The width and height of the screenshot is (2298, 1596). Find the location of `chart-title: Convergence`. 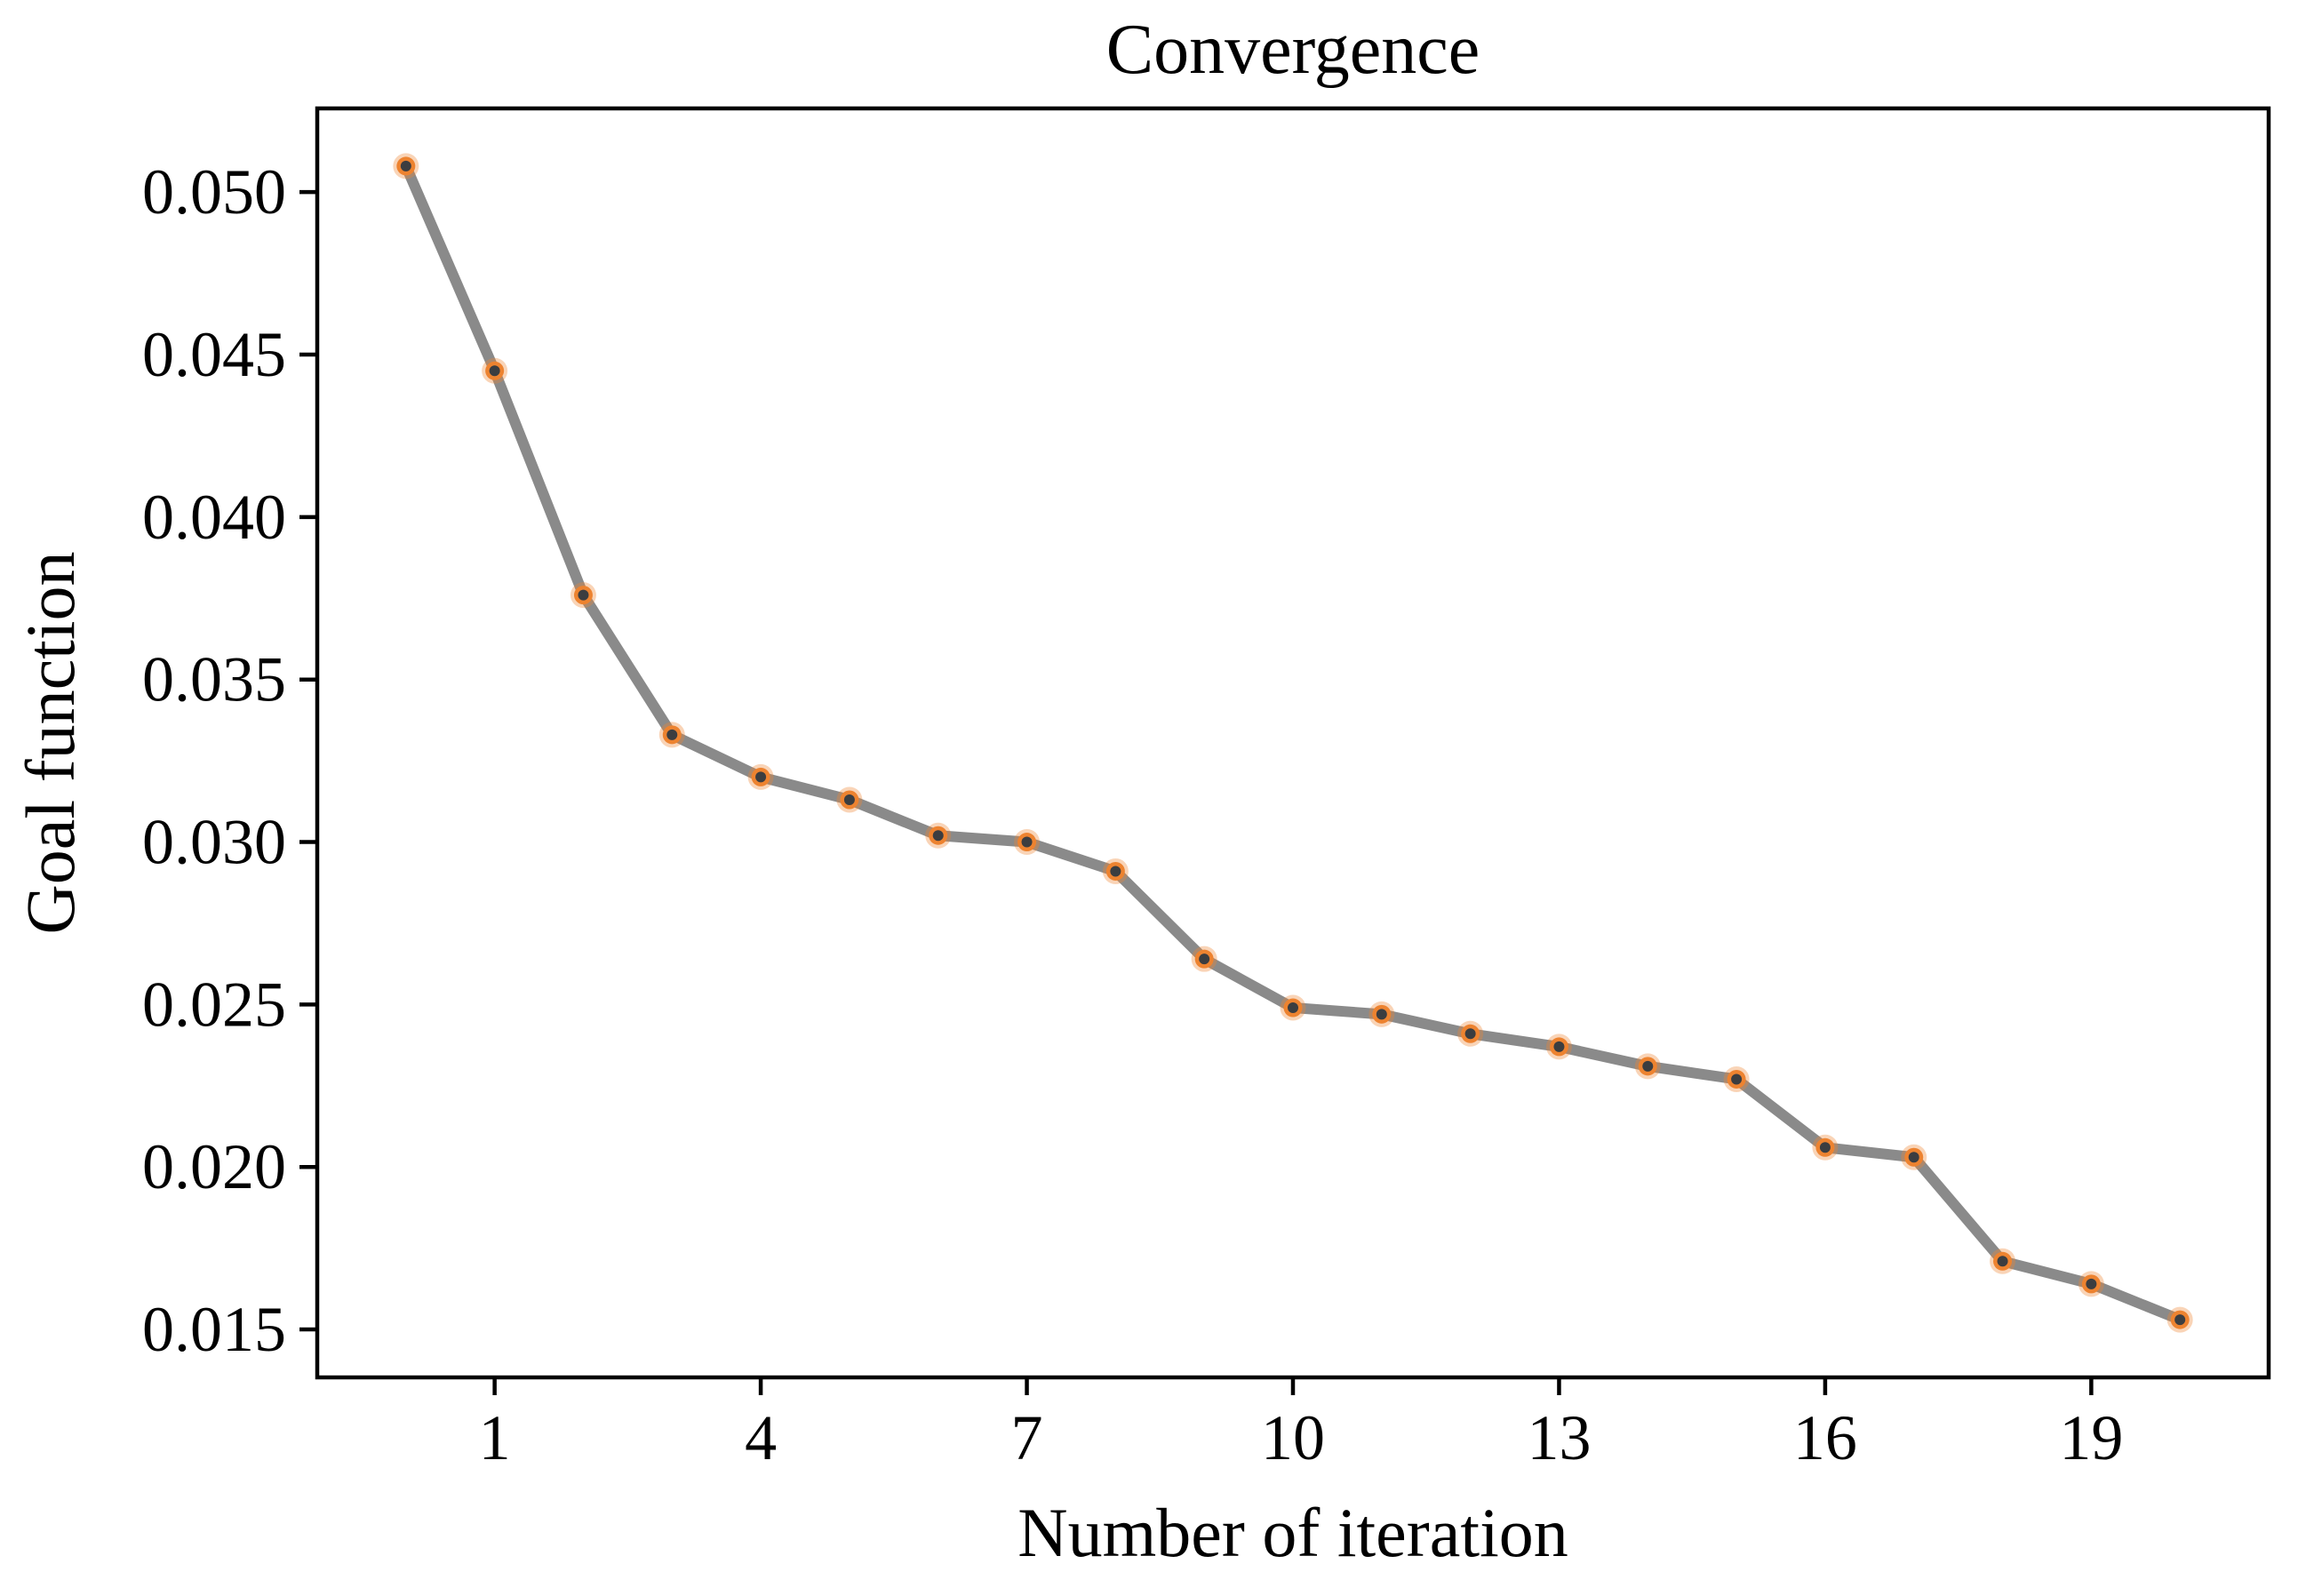

chart-title: Convergence is located at coordinates (1292, 50).